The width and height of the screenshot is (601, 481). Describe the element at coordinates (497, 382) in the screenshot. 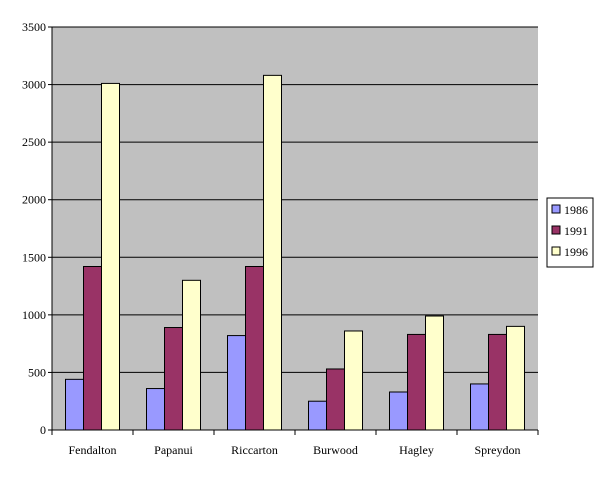

I see `bar-1991-spreydon` at that location.